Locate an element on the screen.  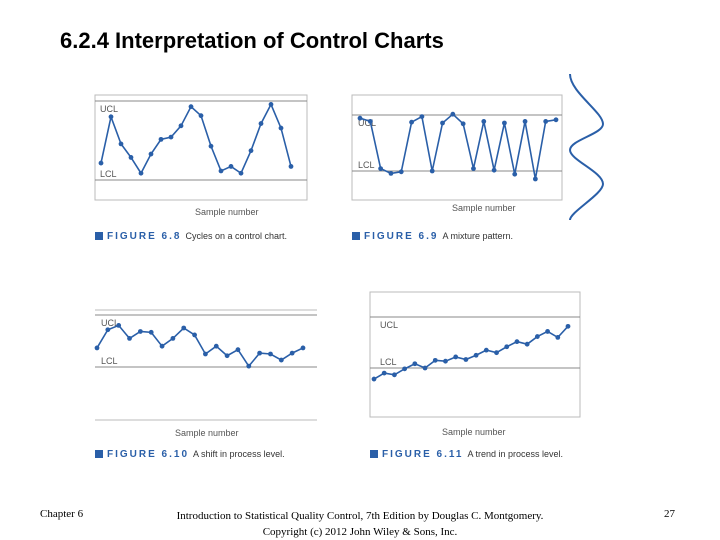
figure-6-10: UCL LCL Sample number is located at coordinates (207, 372).